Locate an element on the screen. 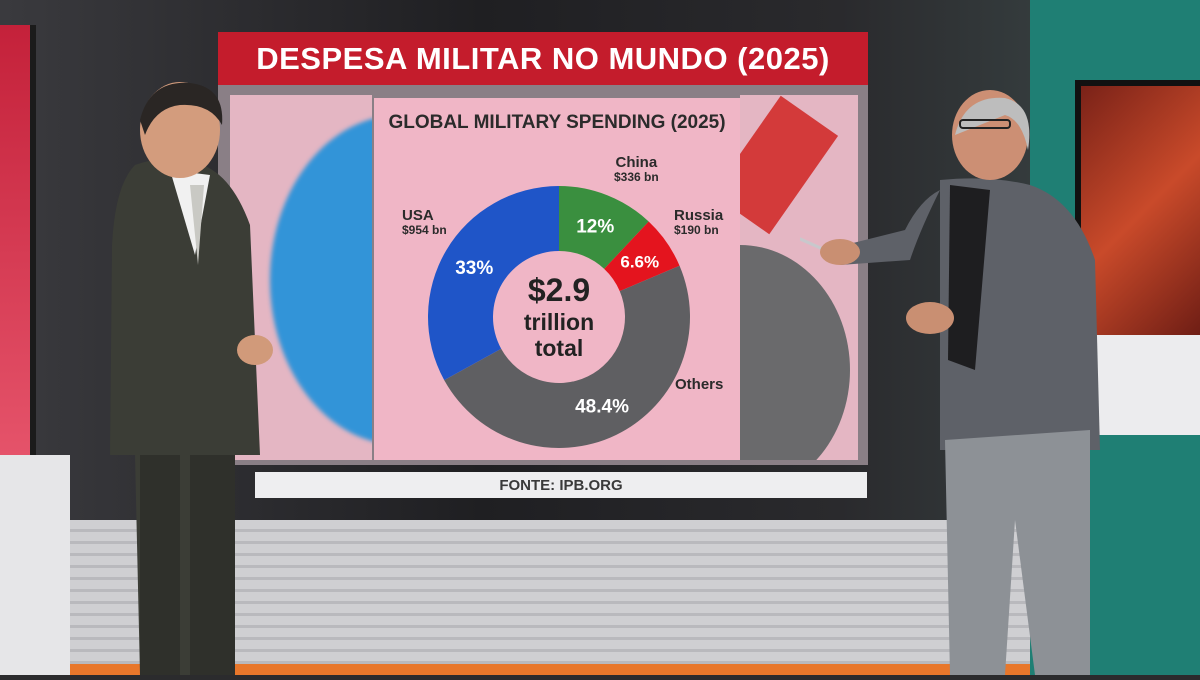 This screenshot has width=1200, height=680. donut-label-china: 12% is located at coordinates (595, 226).